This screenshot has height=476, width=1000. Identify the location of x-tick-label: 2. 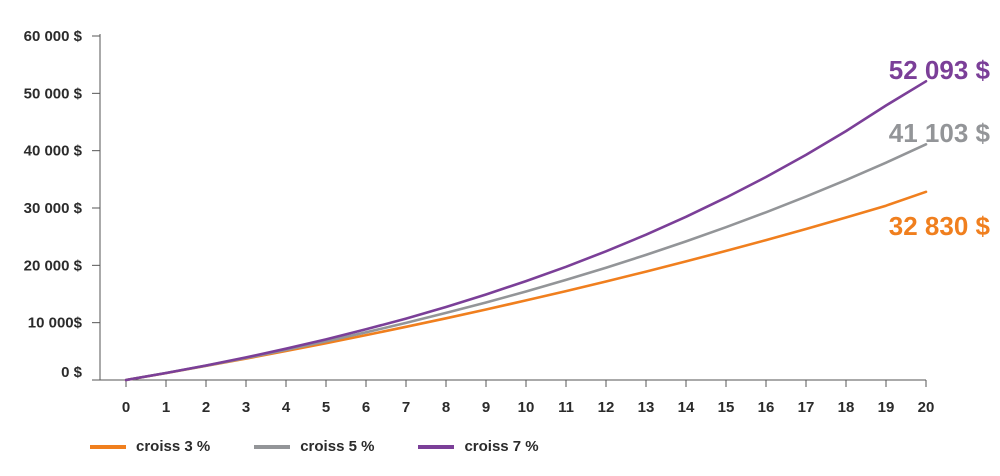
(206, 407).